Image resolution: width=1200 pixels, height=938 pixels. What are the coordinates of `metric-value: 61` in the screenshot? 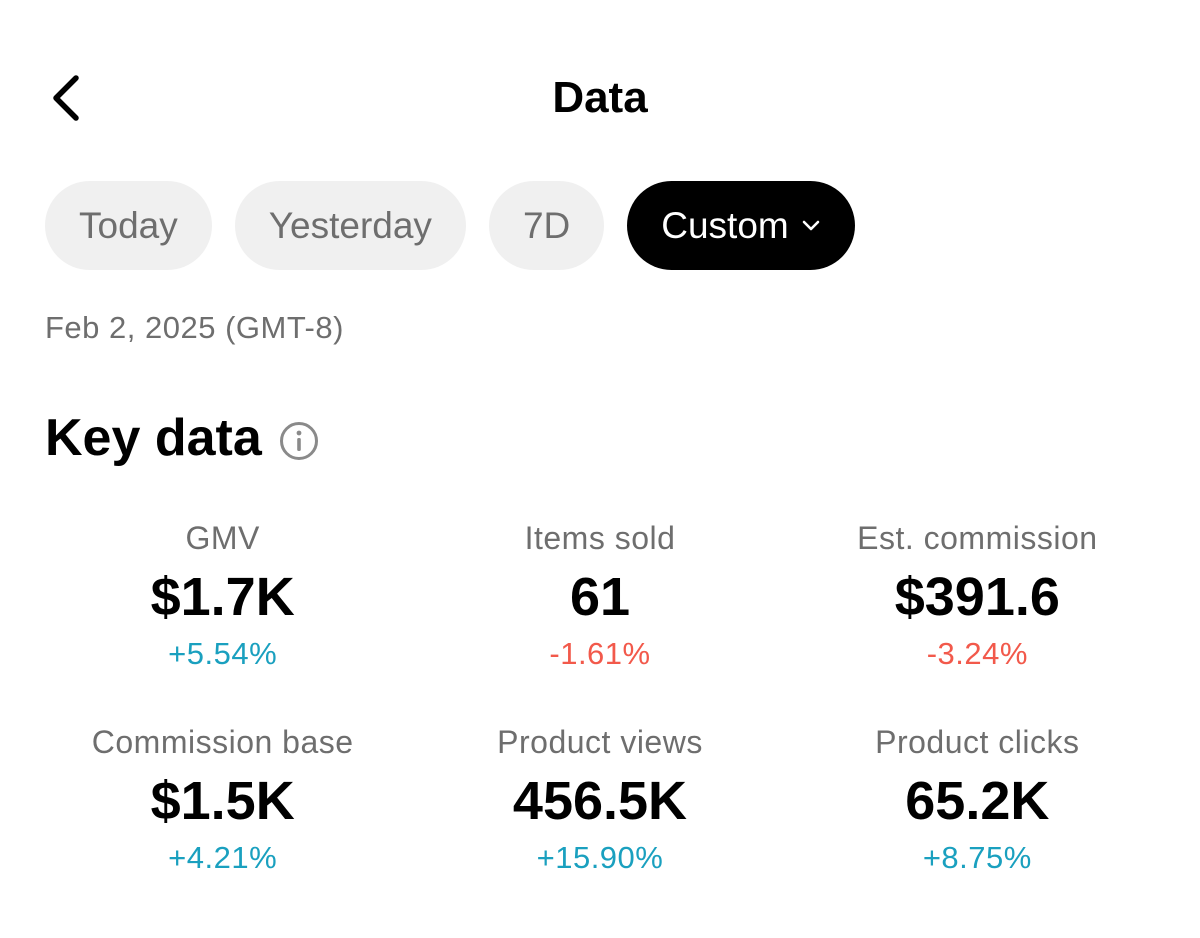 It's located at (600, 597).